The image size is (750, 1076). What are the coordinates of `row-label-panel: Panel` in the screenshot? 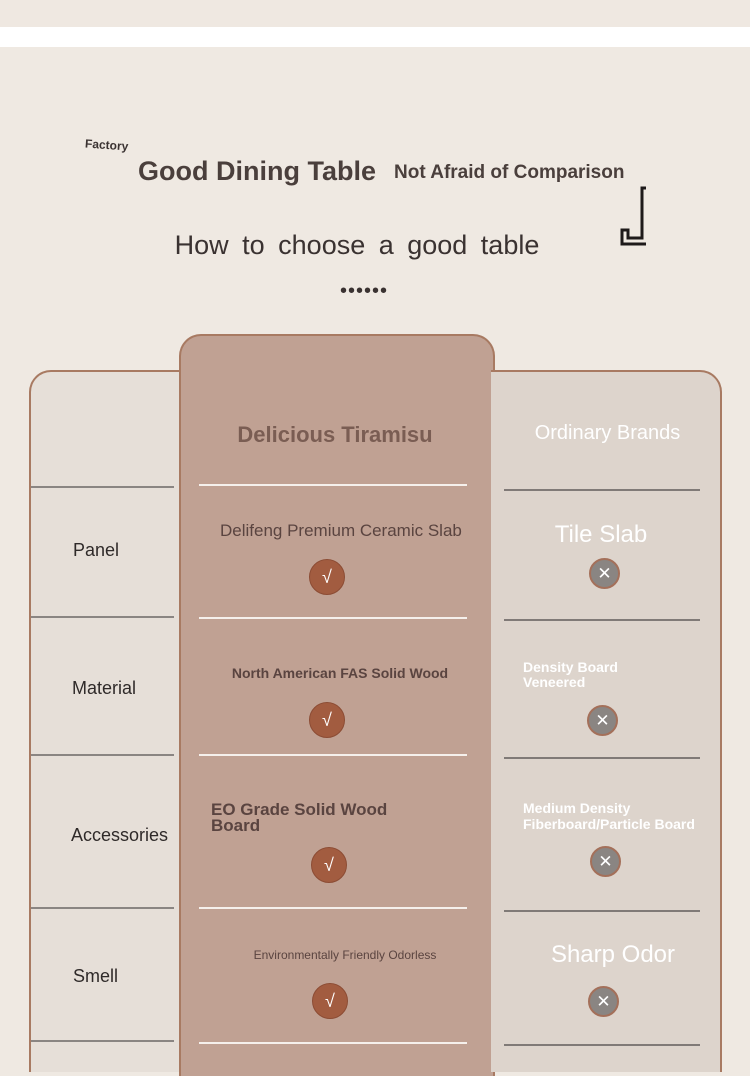 It's located at (96, 550).